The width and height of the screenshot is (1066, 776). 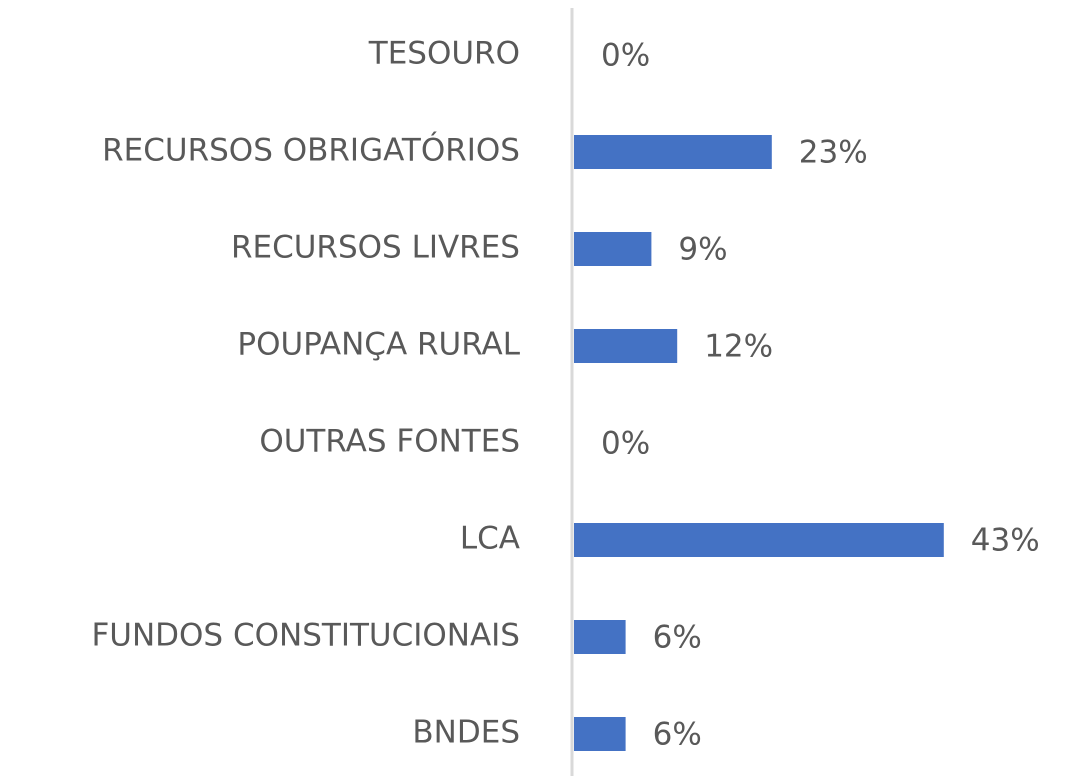 What do you see at coordinates (444, 54) in the screenshot?
I see `category-label: TESOURO` at bounding box center [444, 54].